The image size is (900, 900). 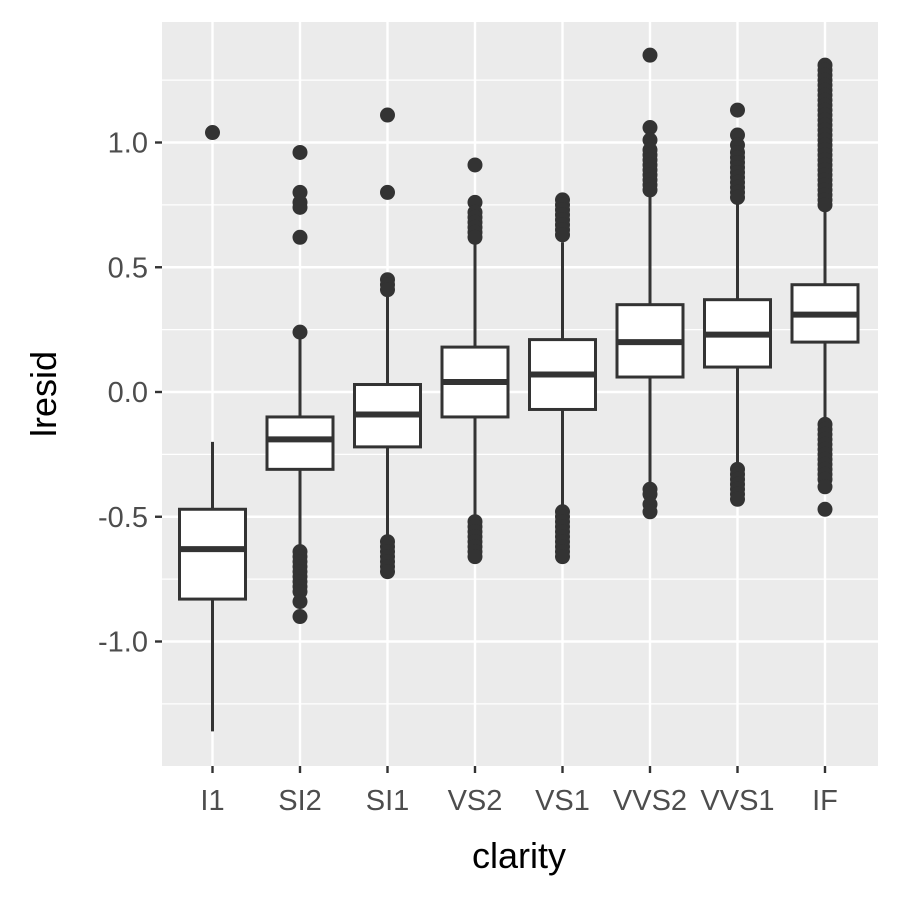 What do you see at coordinates (300, 801) in the screenshot?
I see `x-tick-label: SI2` at bounding box center [300, 801].